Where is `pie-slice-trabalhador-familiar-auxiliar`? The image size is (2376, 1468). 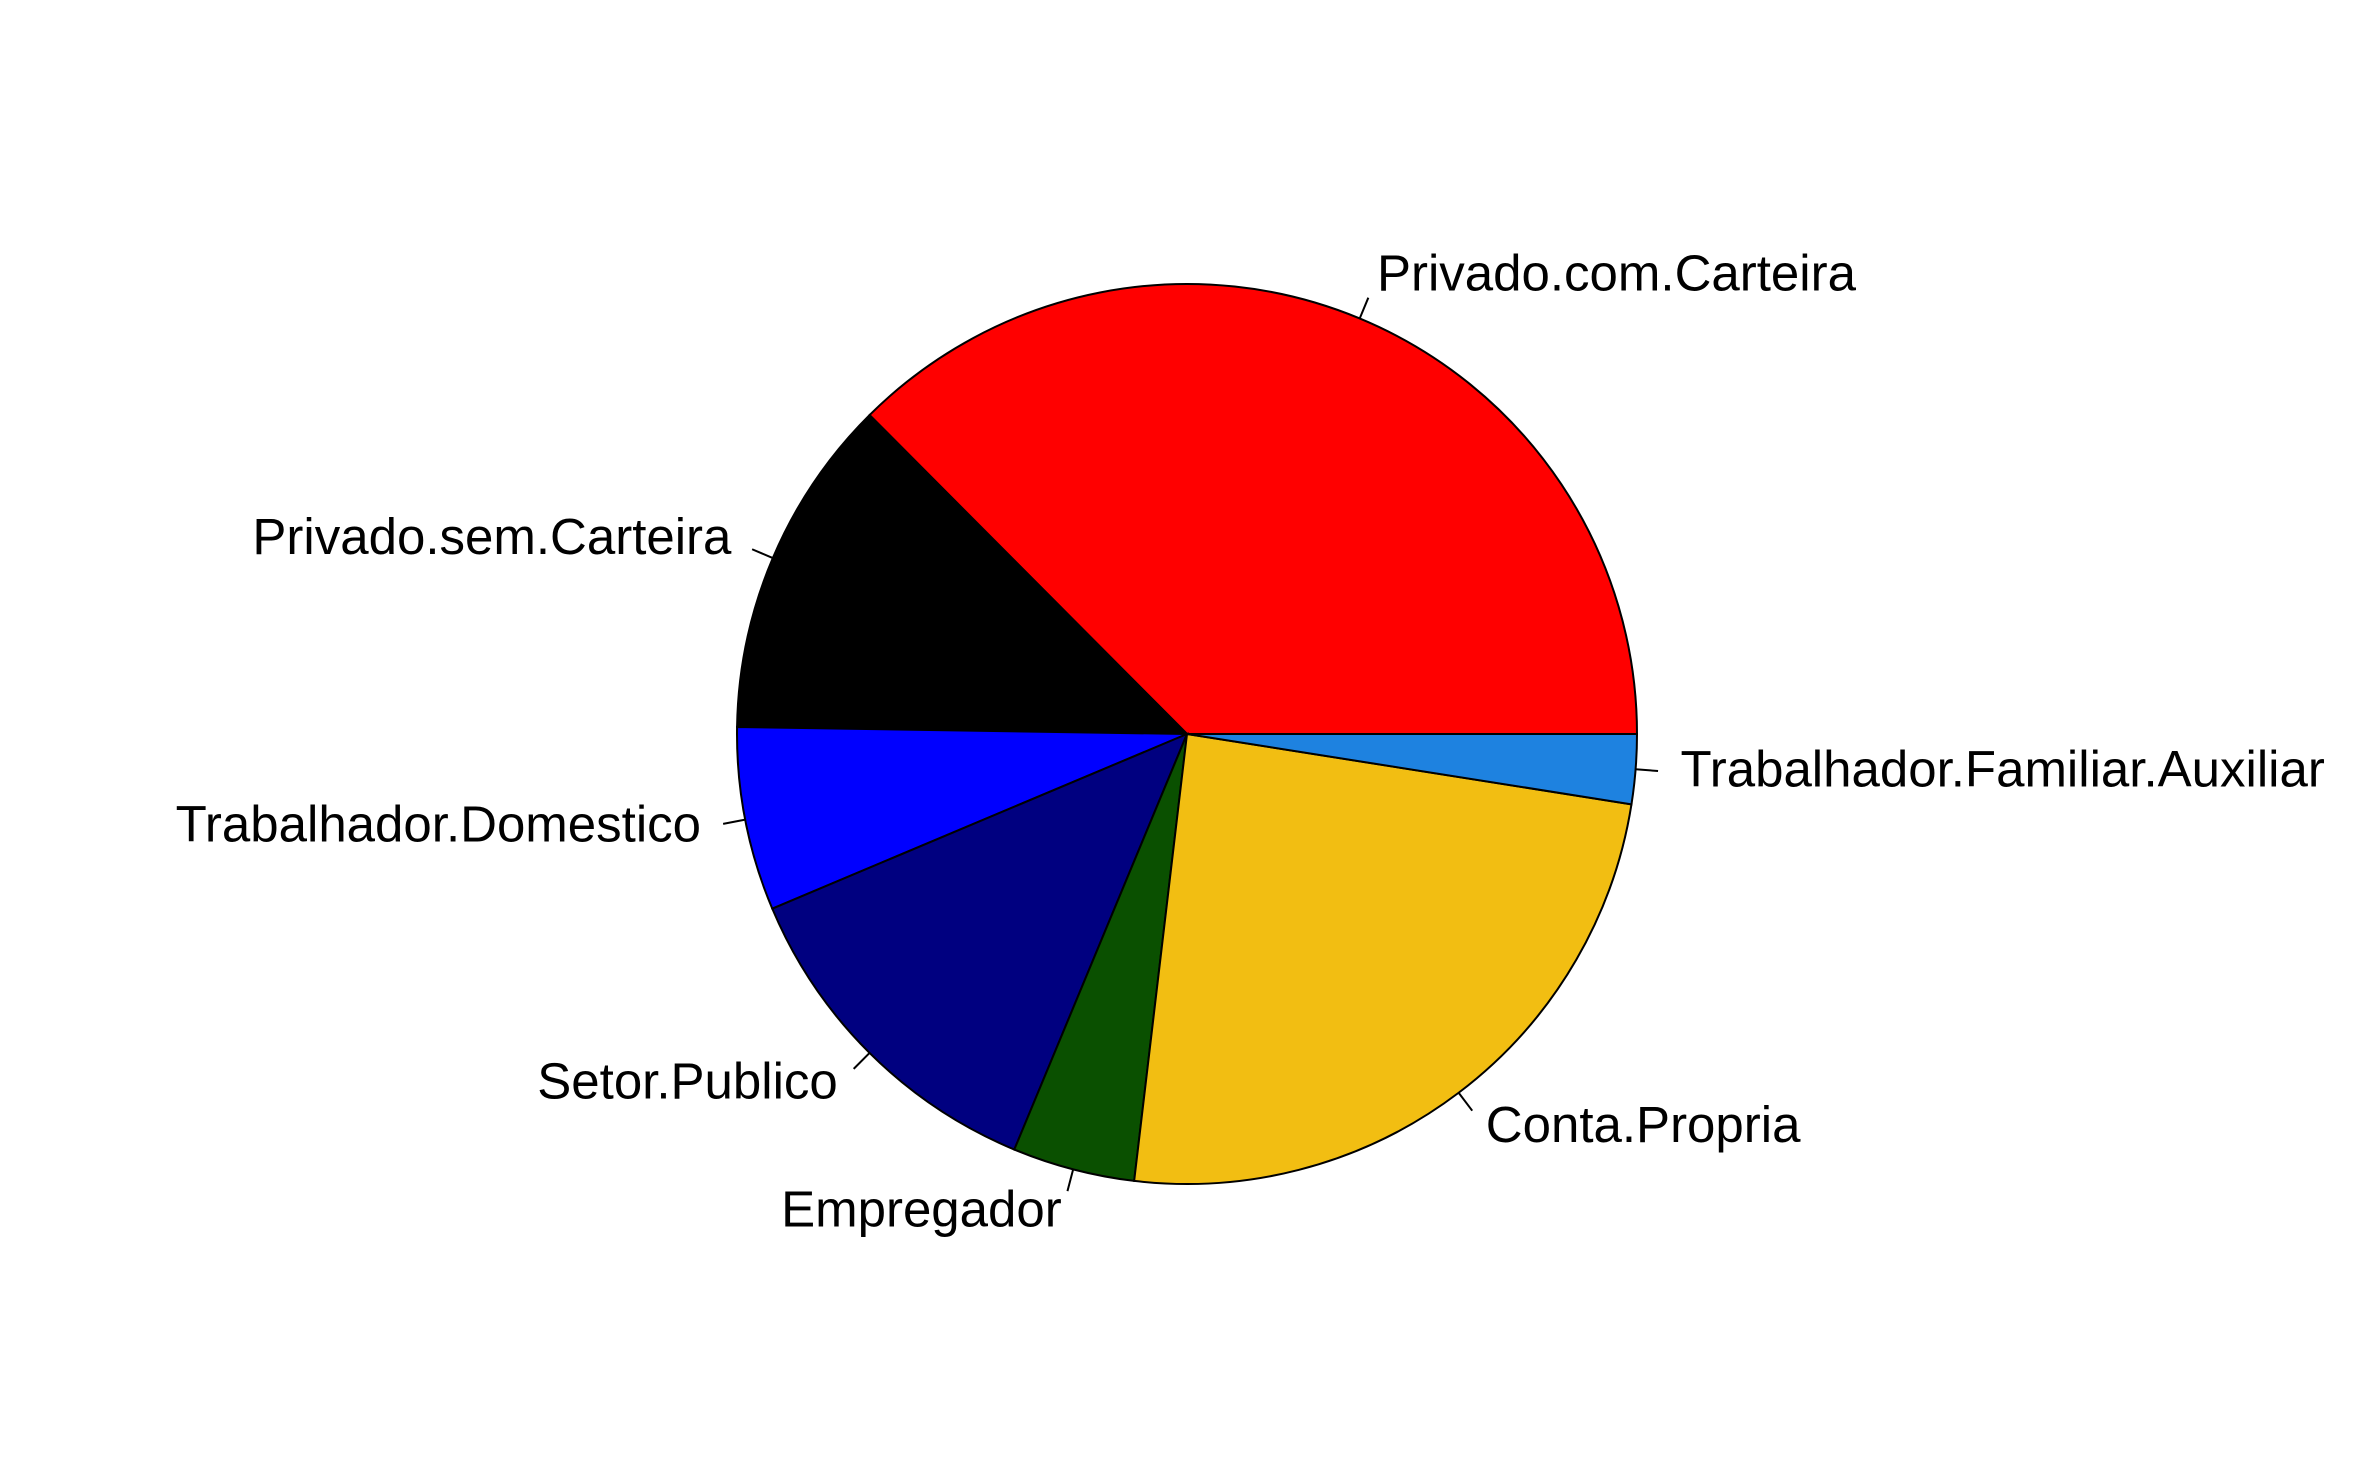
pie-slice-trabalhador-familiar-auxiliar is located at coordinates (1412, 769).